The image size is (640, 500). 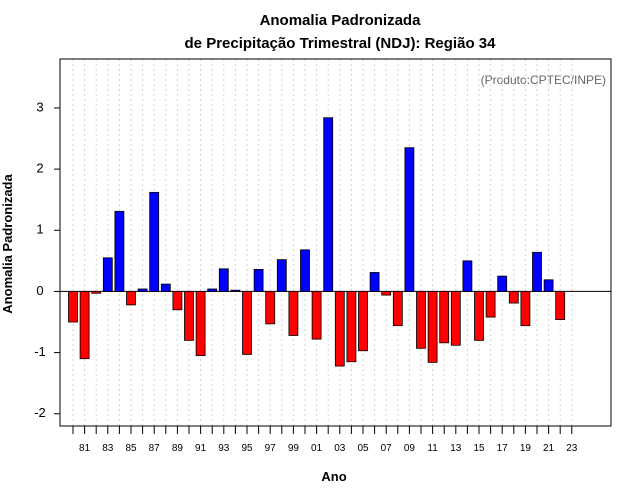 I want to click on x-tick-label: 81, so click(x=85, y=448).